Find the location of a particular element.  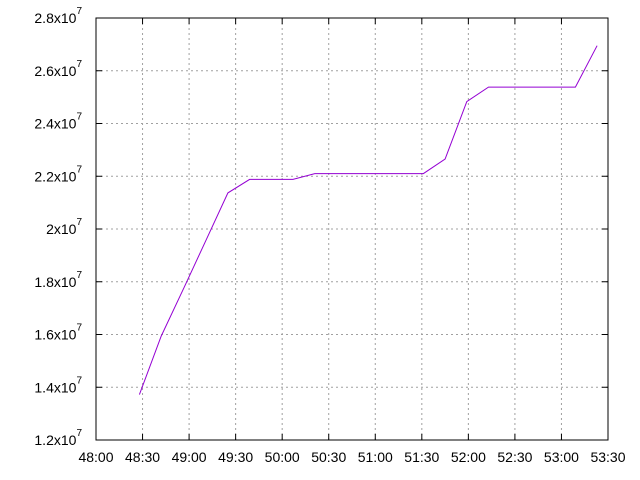

x-tick-label: 49:30 is located at coordinates (235, 457).